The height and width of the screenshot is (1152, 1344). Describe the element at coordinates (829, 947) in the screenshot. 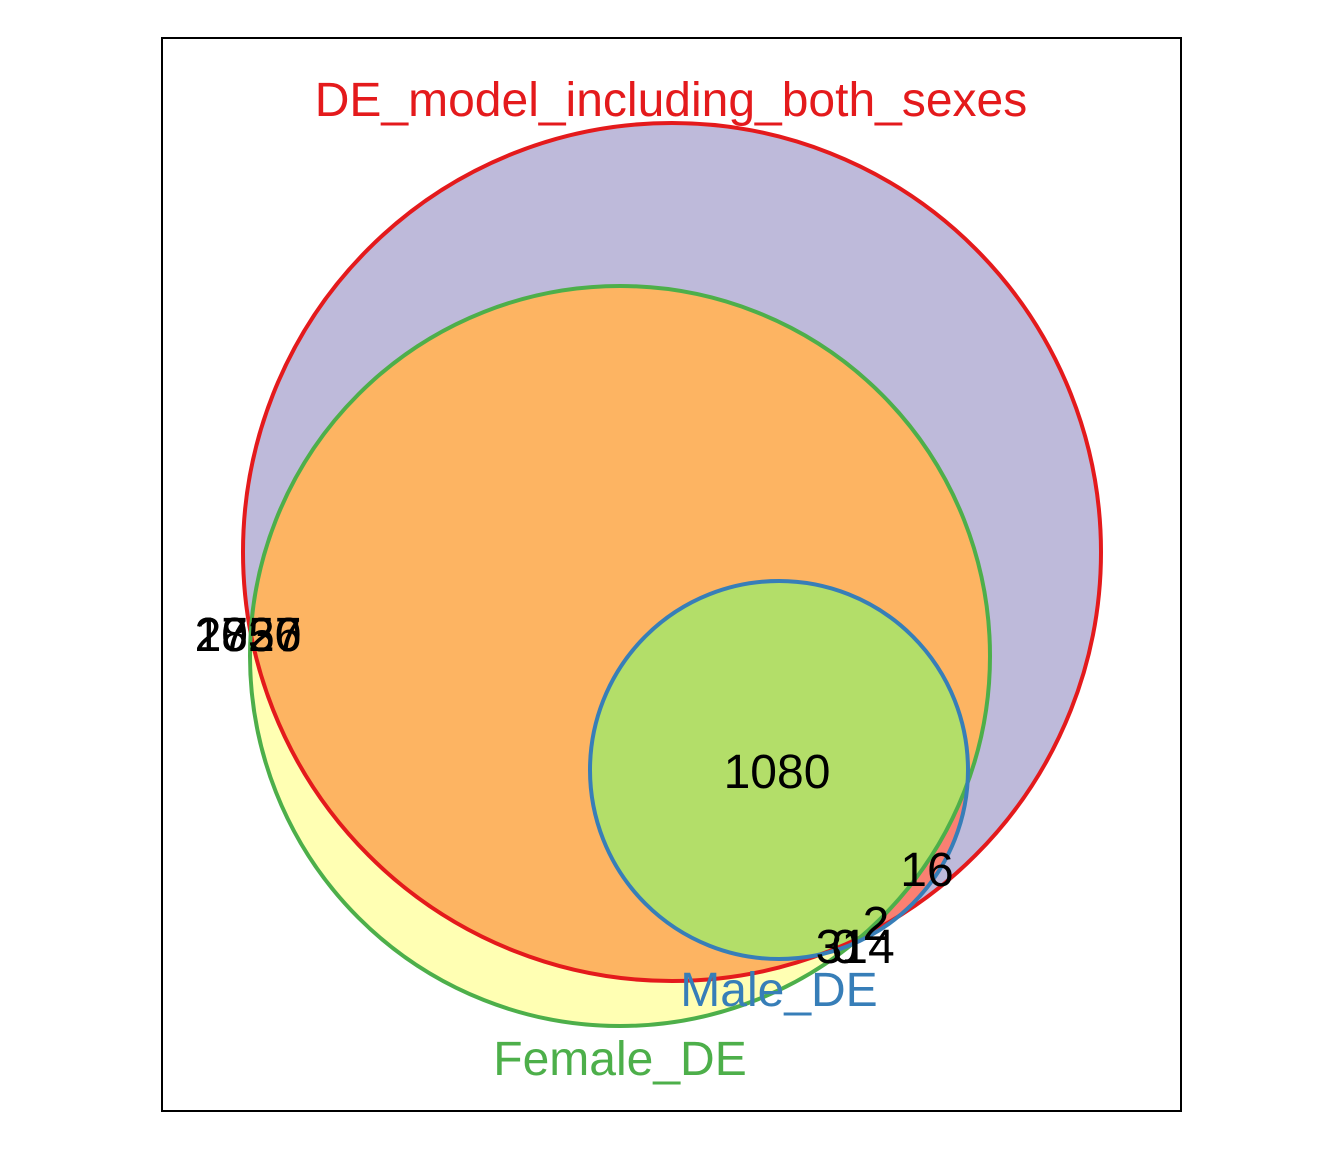

I see `count-small-b: 3` at that location.